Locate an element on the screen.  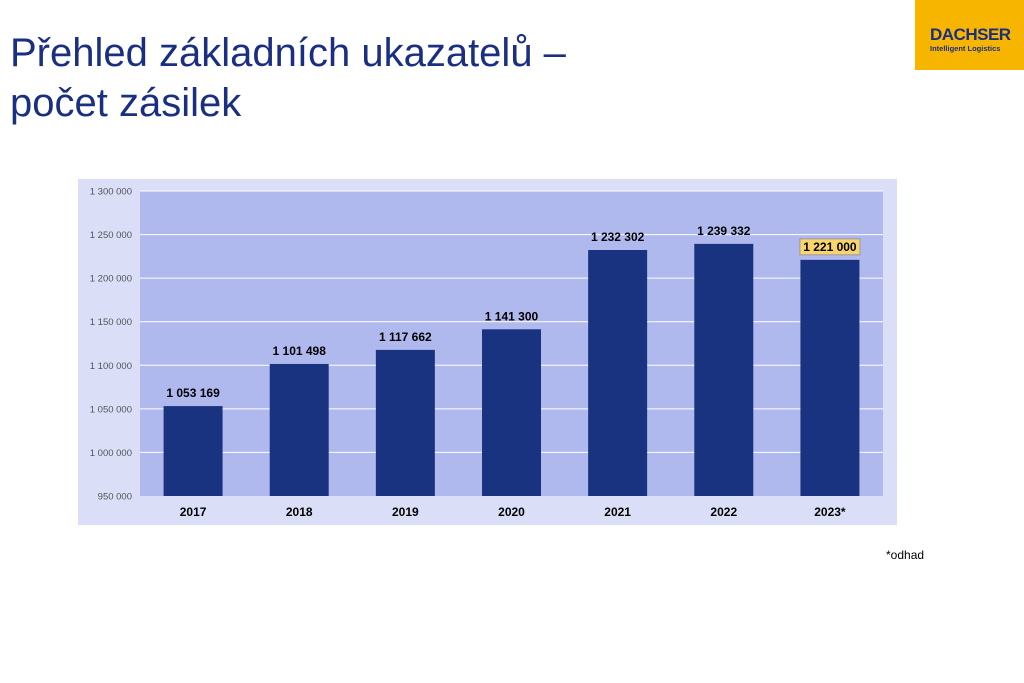
data-label: 1 221 000 is located at coordinates (830, 247).